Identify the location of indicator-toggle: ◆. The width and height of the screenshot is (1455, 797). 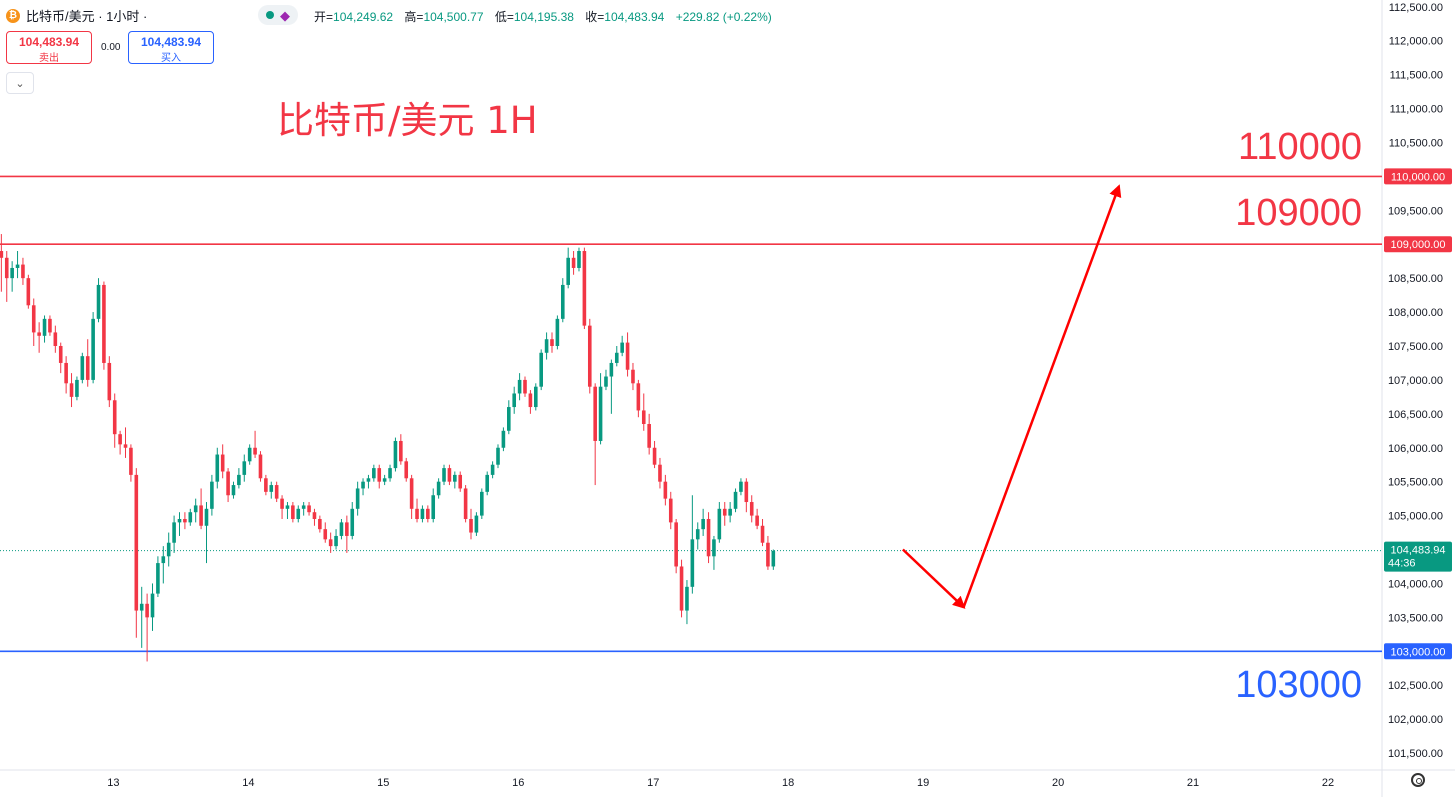
(278, 15).